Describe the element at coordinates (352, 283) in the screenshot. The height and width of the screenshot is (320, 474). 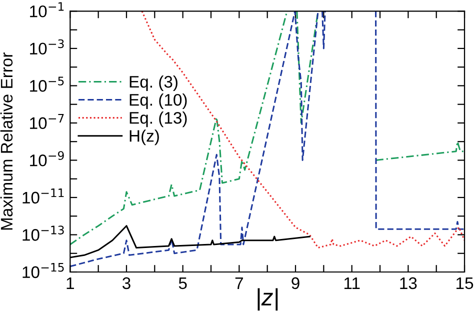
I see `x-tick-label: 11` at that location.